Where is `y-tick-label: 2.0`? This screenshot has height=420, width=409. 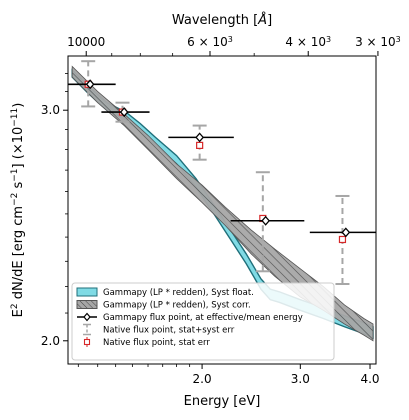 y-tick-label: 2.0 is located at coordinates (50, 341).